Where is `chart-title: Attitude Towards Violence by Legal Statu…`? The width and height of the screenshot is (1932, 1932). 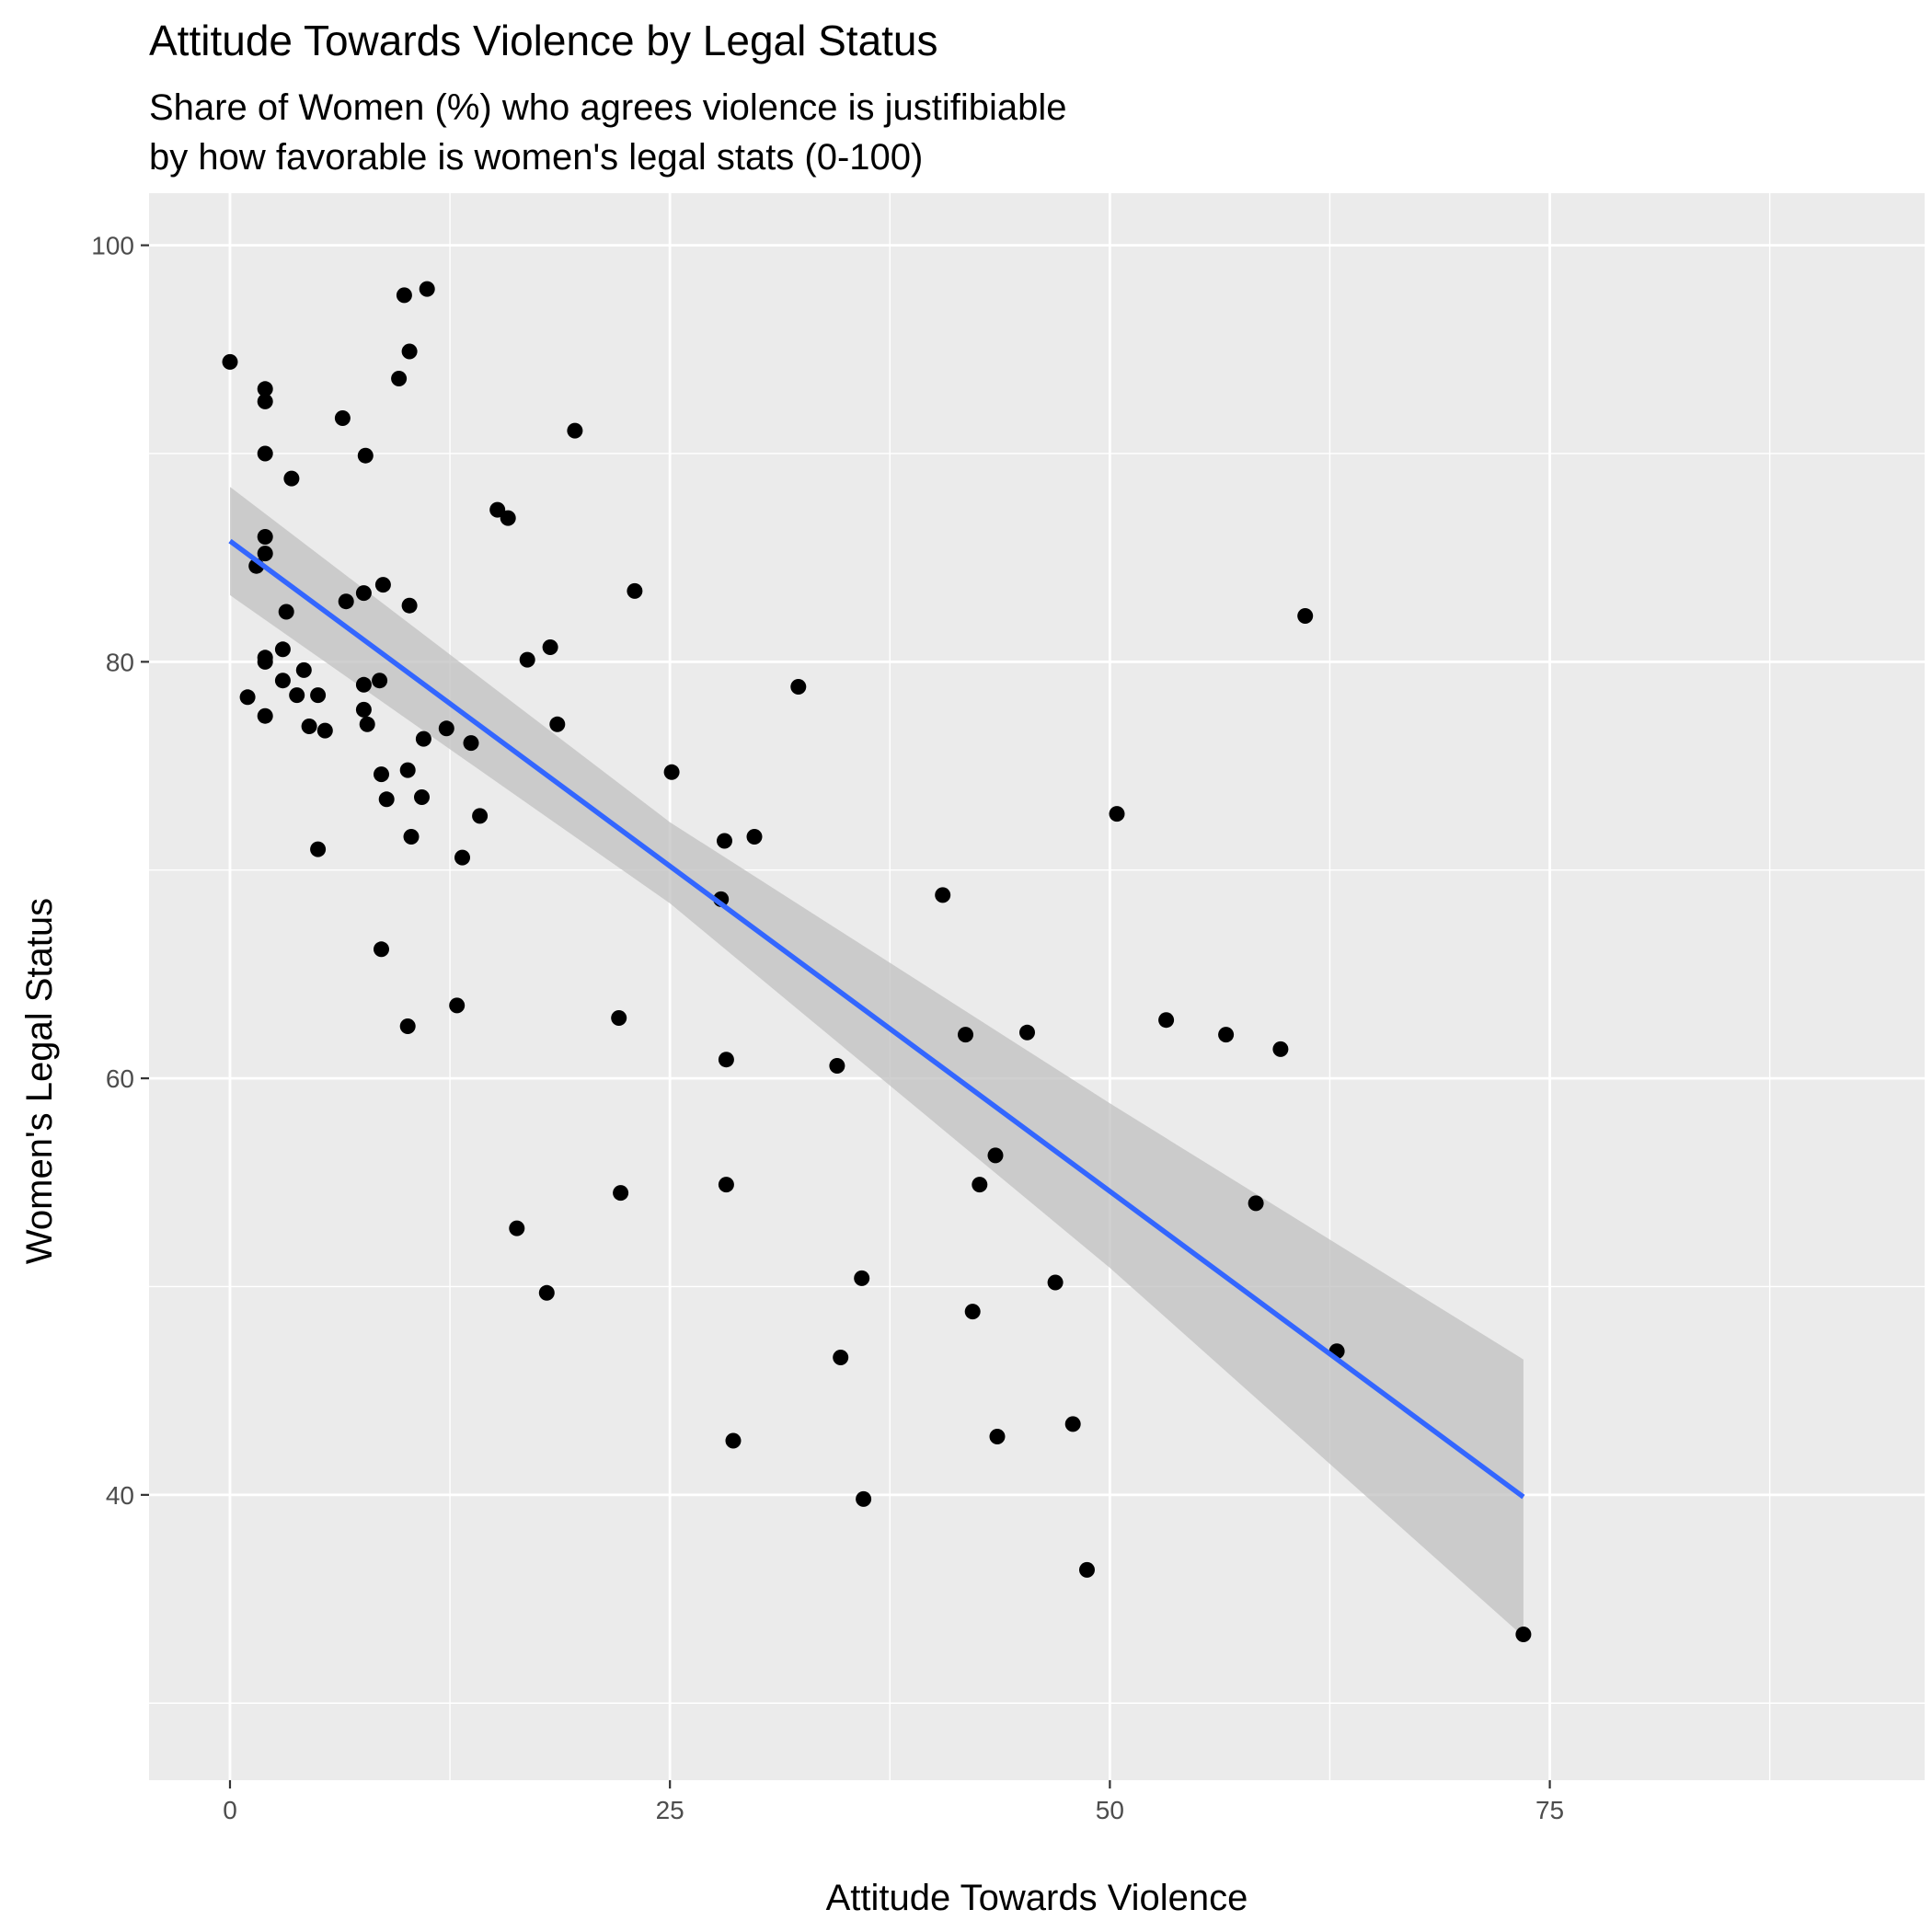
chart-title: Attitude Towards Violence by Legal Statu… is located at coordinates (543, 40).